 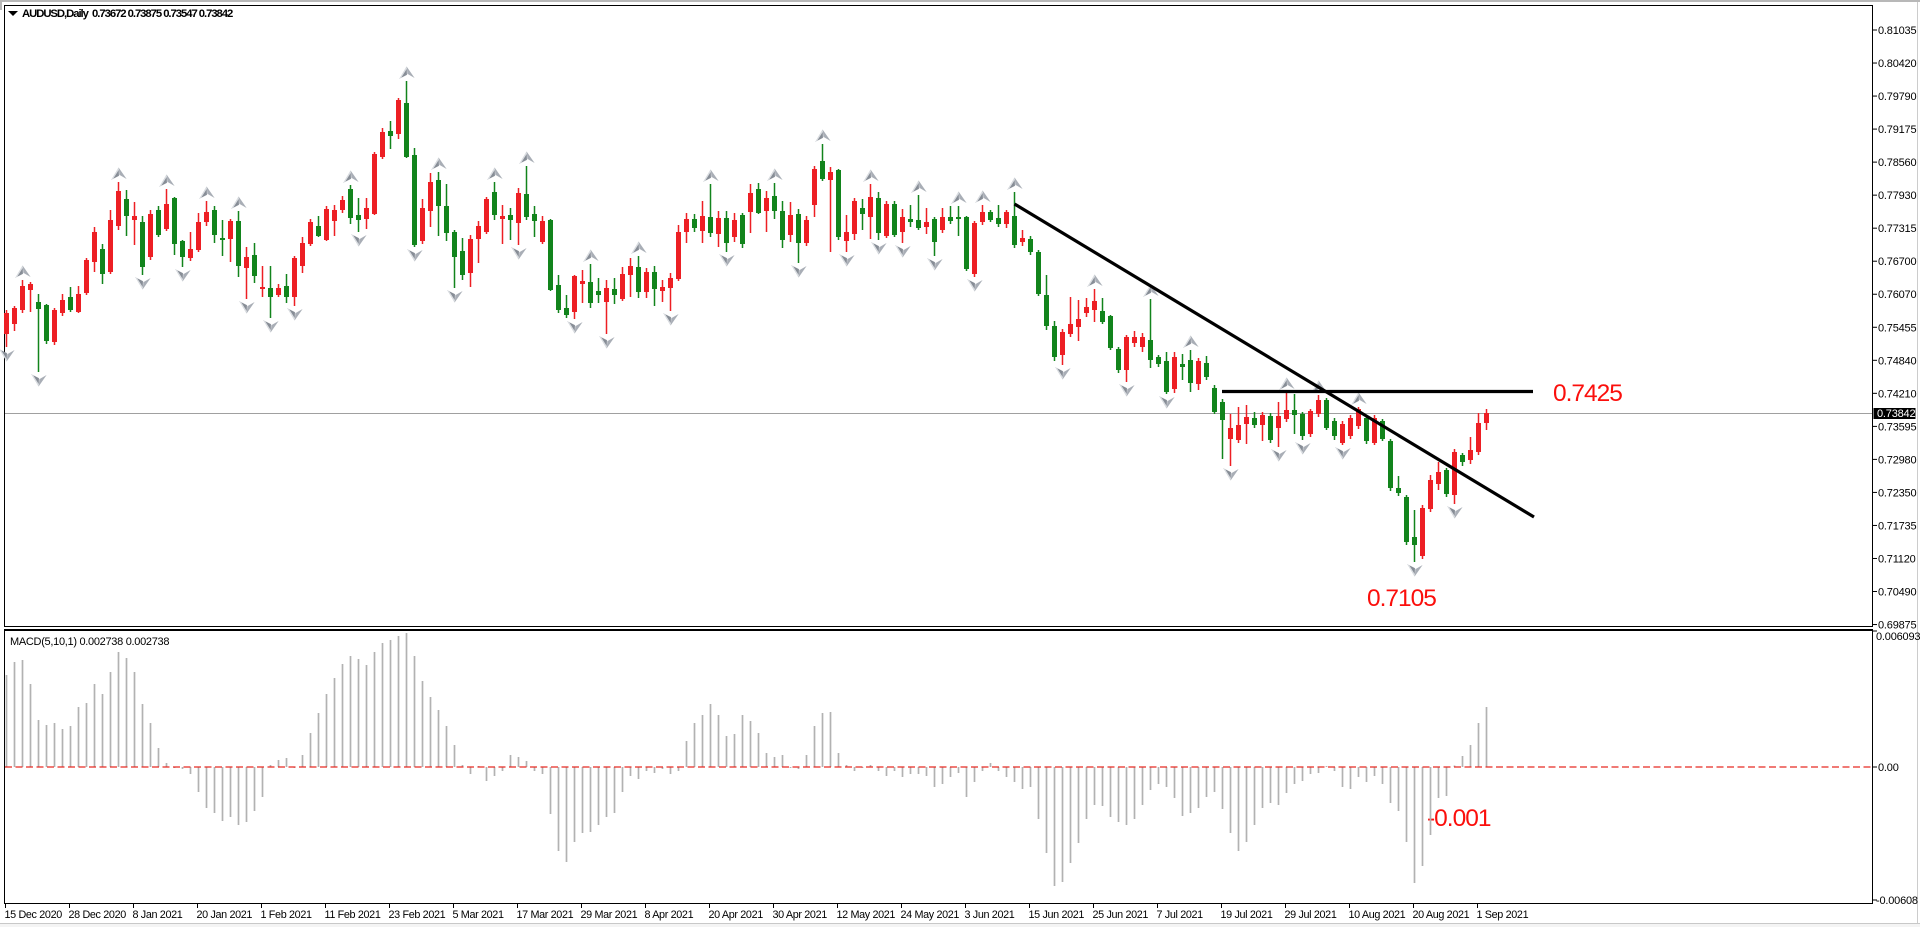 What do you see at coordinates (1897, 163) in the screenshot?
I see `svg-text: 0.78560` at bounding box center [1897, 163].